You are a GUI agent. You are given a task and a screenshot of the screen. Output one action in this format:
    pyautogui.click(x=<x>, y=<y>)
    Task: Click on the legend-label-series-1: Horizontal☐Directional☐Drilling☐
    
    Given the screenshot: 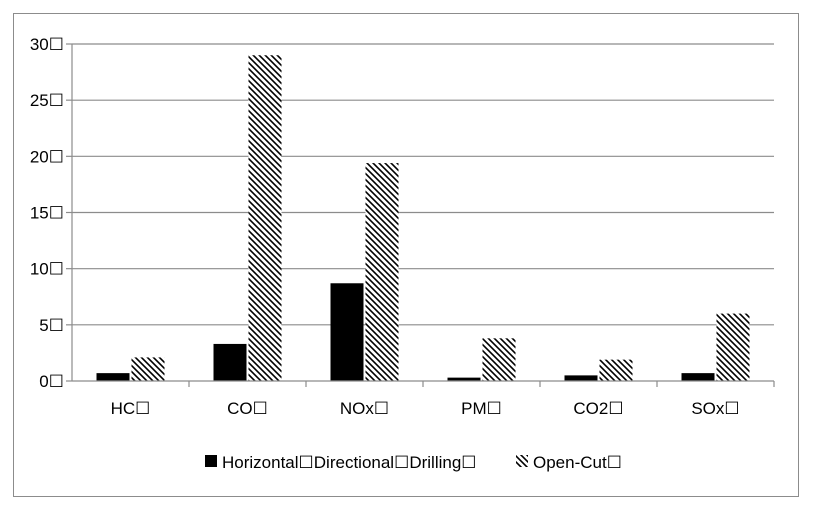 What is the action you would take?
    pyautogui.click(x=349, y=462)
    